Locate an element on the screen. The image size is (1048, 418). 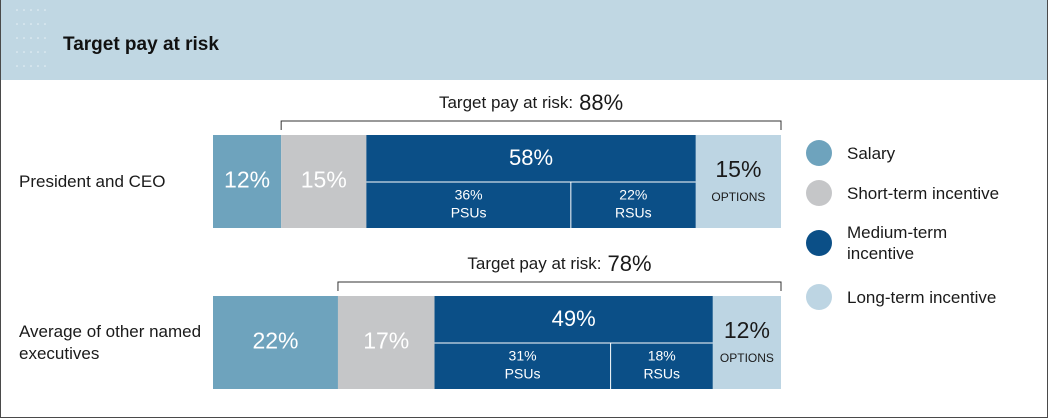
category-label: President and CEO is located at coordinates (92, 181).